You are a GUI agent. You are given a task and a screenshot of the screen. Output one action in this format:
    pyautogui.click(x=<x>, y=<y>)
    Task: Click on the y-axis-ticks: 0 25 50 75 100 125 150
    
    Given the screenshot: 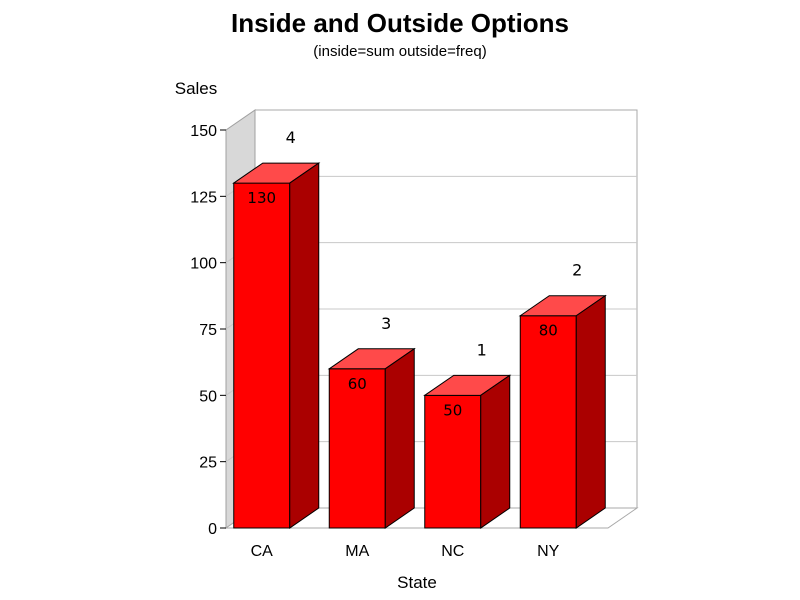 What is the action you would take?
    pyautogui.click(x=208, y=330)
    